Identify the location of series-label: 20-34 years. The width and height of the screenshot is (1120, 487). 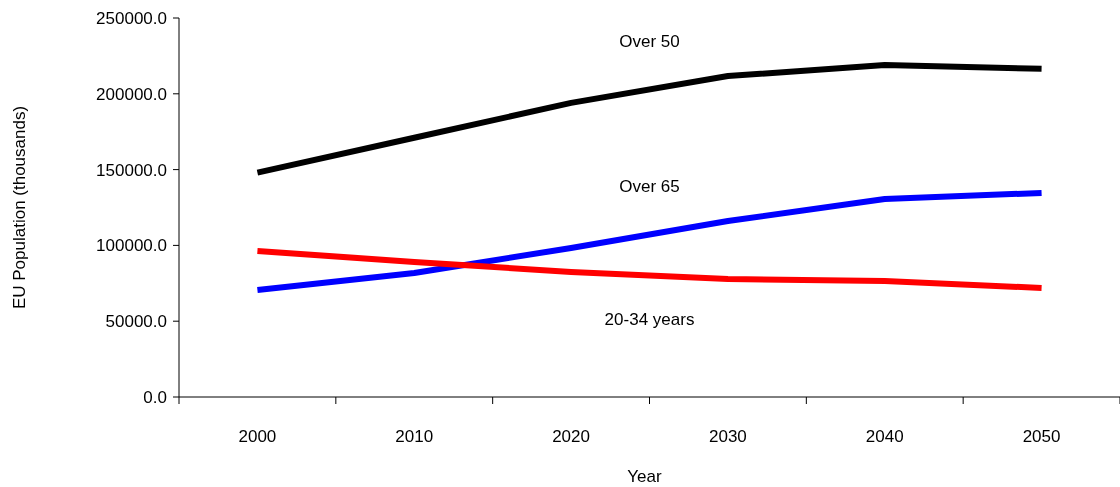
(649, 320).